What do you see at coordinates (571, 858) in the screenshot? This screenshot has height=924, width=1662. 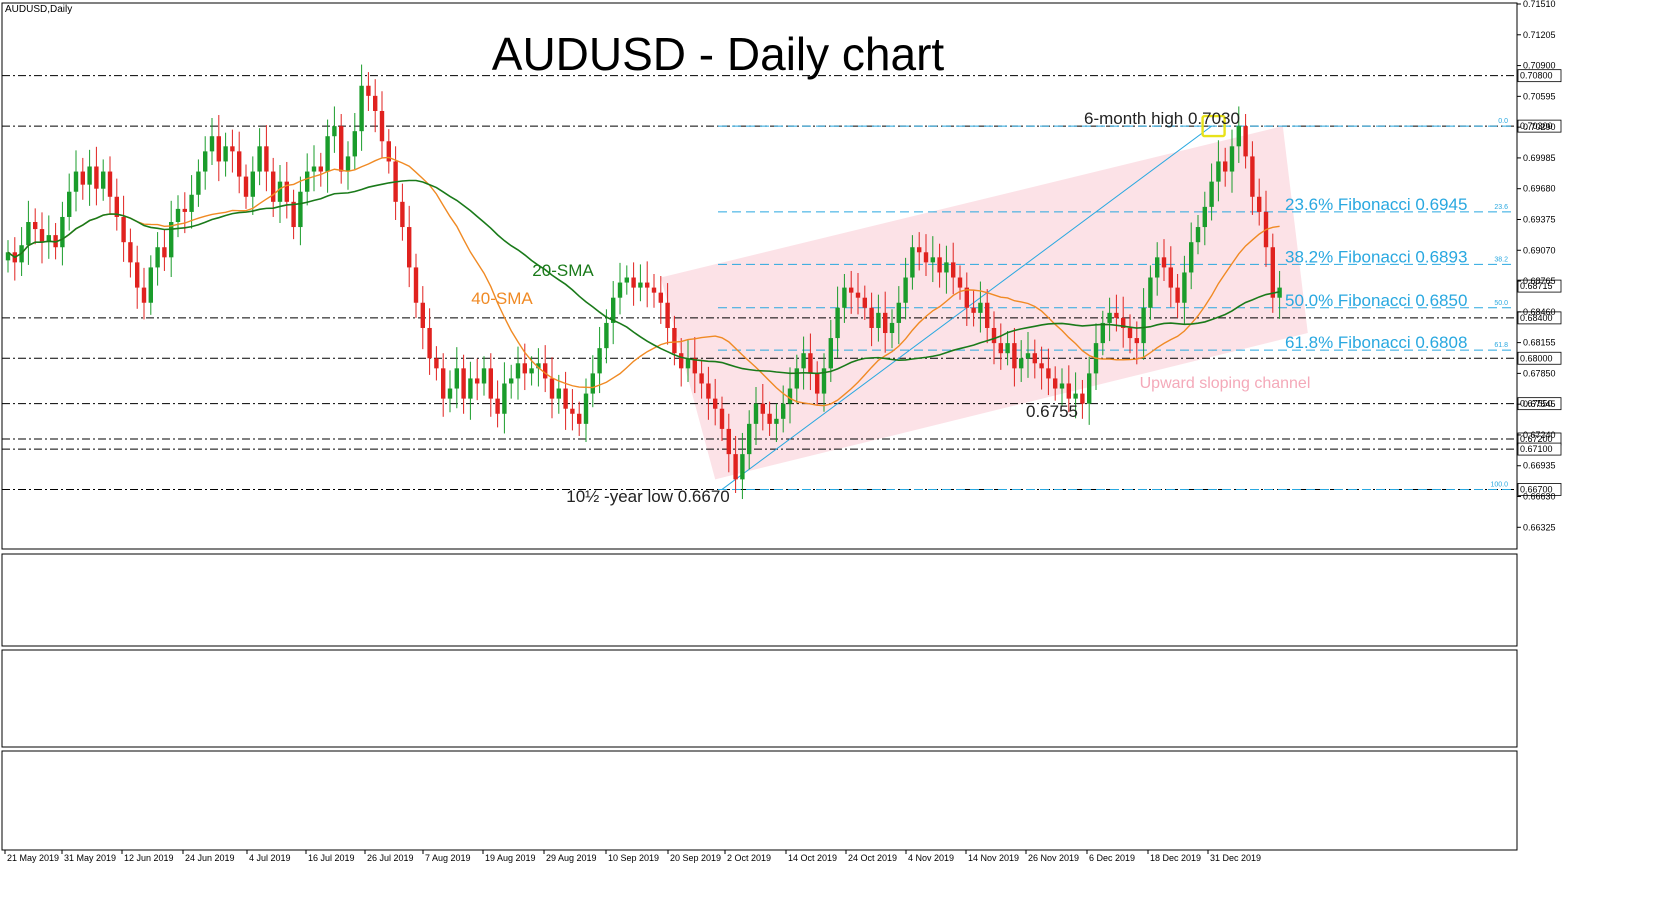 I see `x-tick-label: 29 Aug 2019` at bounding box center [571, 858].